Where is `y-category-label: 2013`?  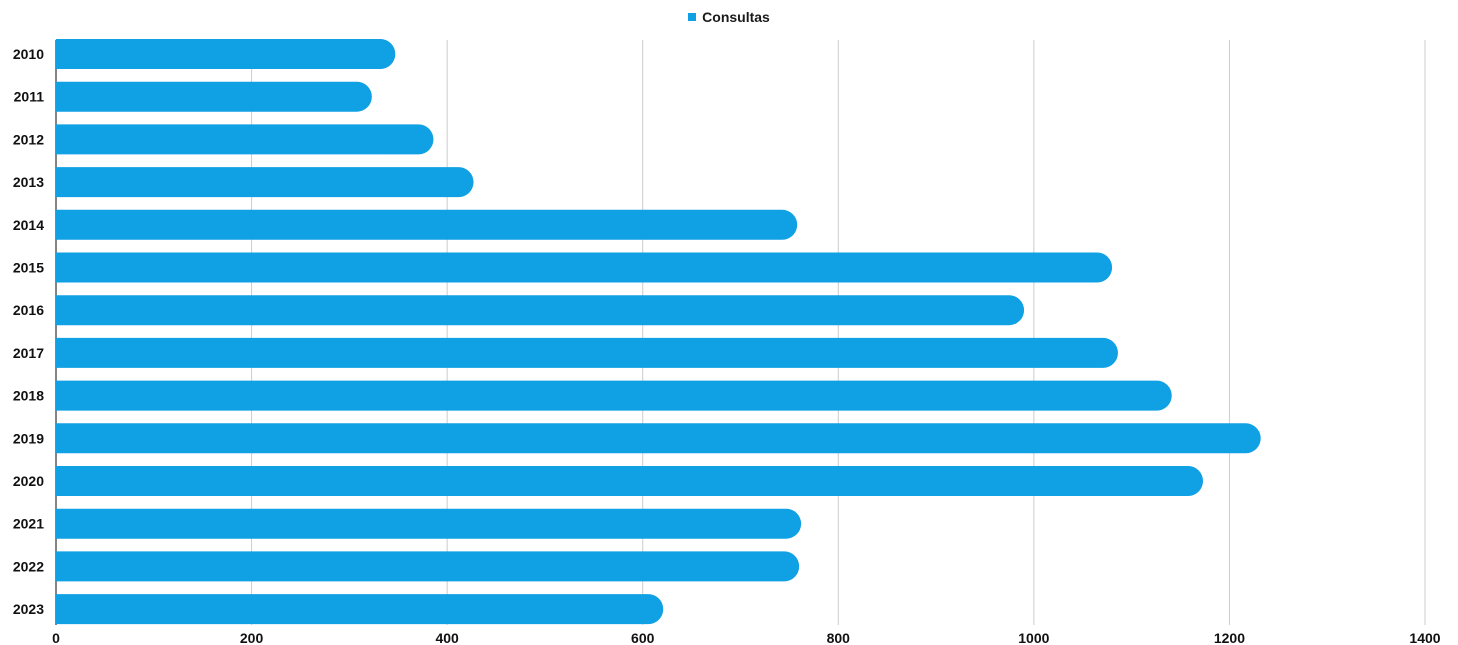 y-category-label: 2013 is located at coordinates (28, 182).